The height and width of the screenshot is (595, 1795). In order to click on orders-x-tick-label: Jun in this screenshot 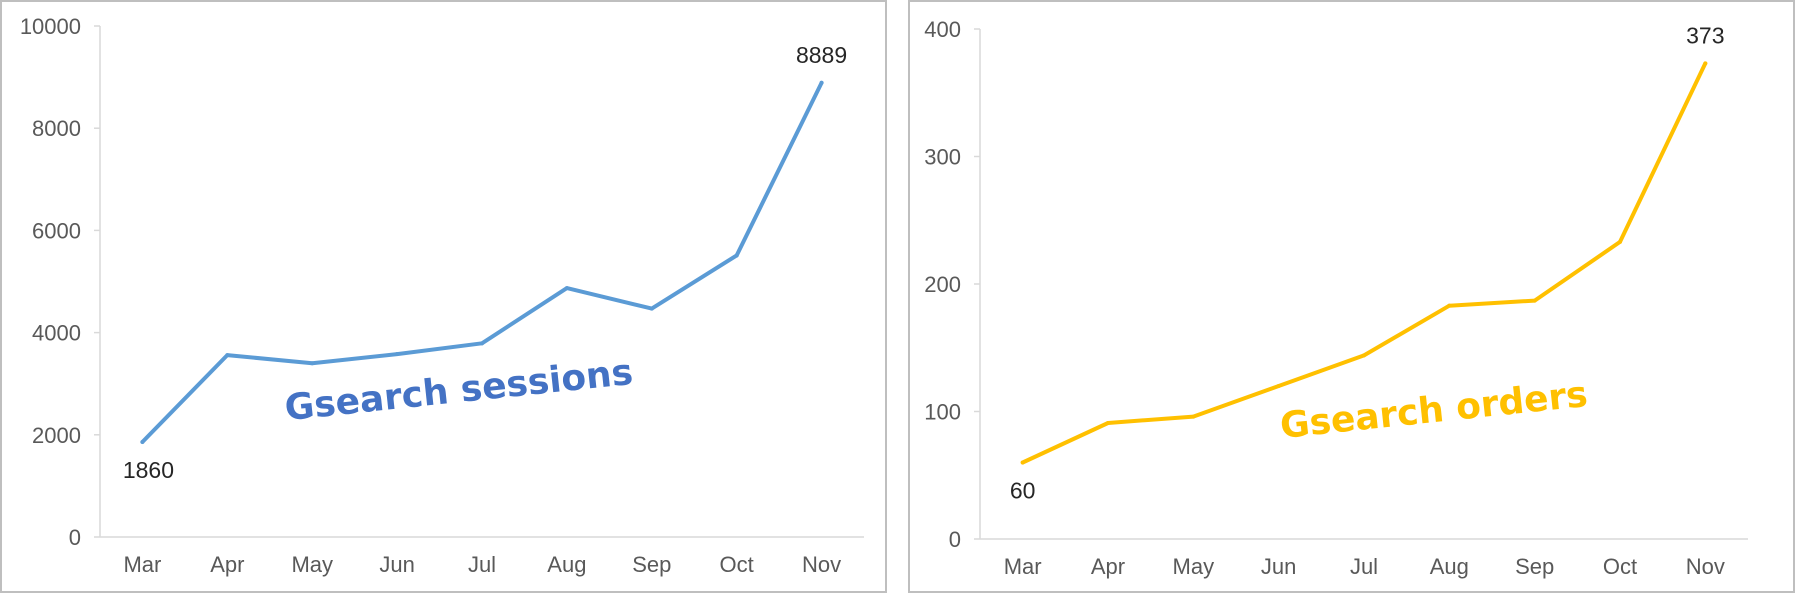, I will do `click(1278, 566)`.